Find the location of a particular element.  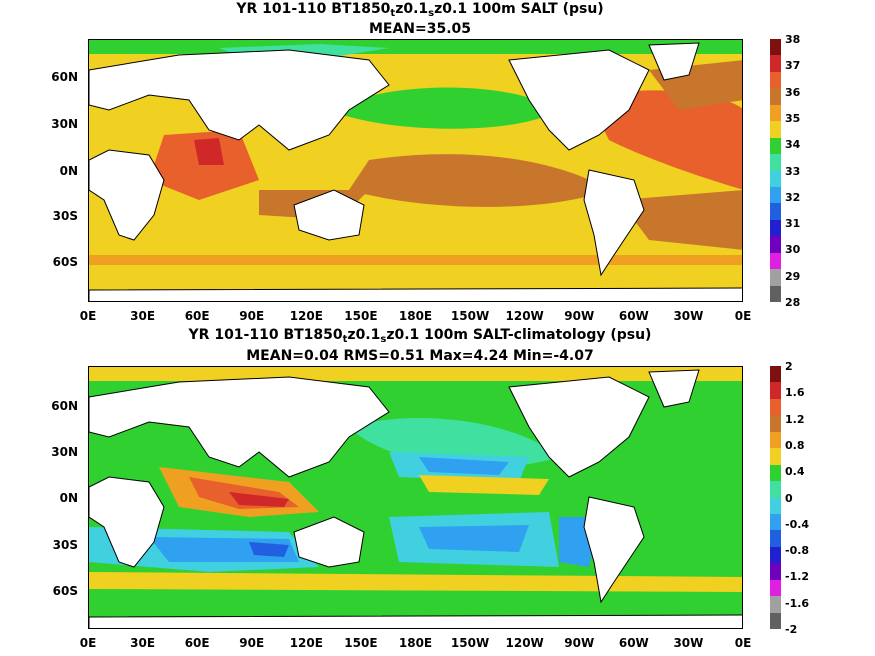

lat-label-0n: 0N is located at coordinates (68, 171).